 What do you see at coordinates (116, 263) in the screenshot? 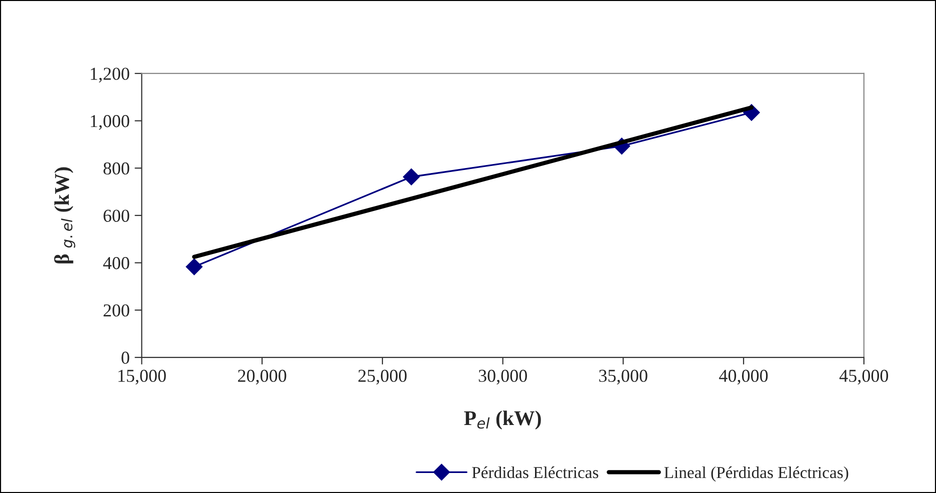
I see `y-tick-label: 400` at bounding box center [116, 263].